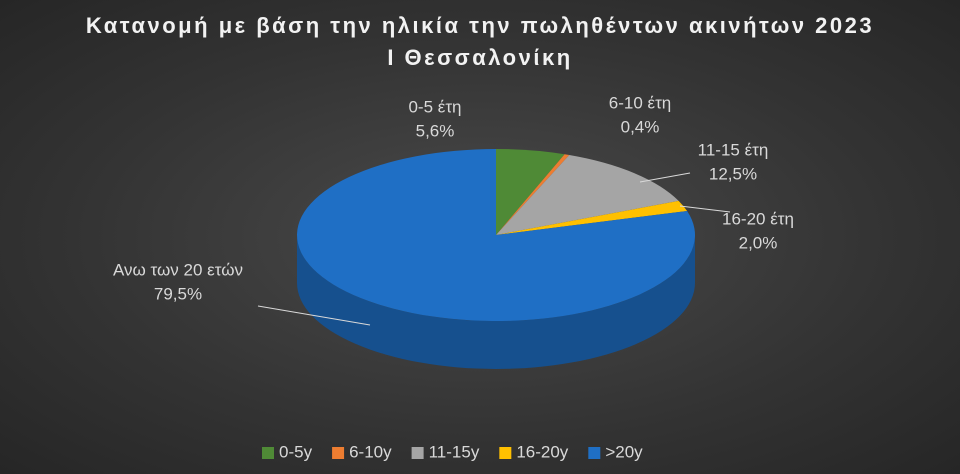 Image resolution: width=960 pixels, height=474 pixels. Describe the element at coordinates (496, 302) in the screenshot. I see `slice-side` at that location.